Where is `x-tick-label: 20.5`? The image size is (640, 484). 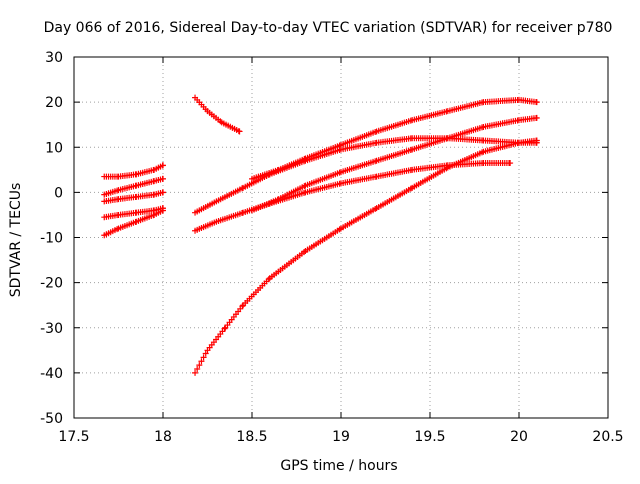
x-tick-label: 20.5 is located at coordinates (607, 437).